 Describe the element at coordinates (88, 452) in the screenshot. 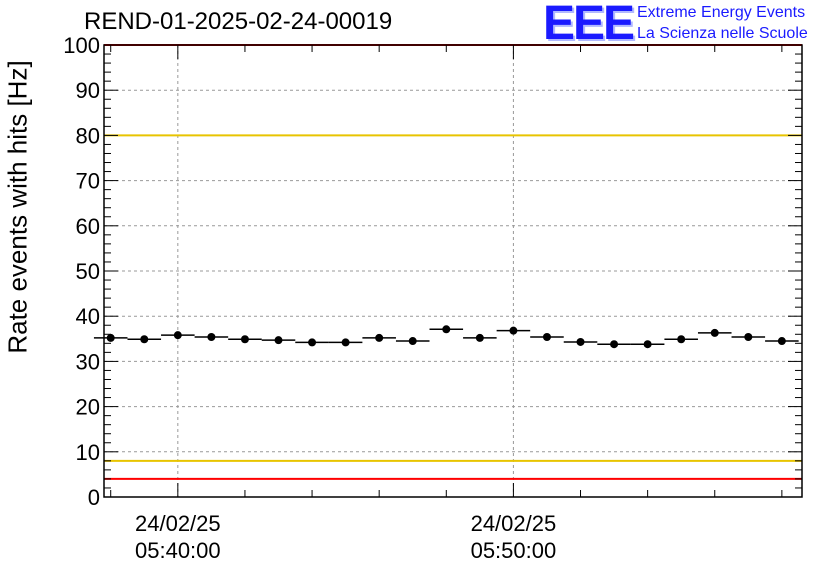

I see `y-tick-label: 10` at that location.